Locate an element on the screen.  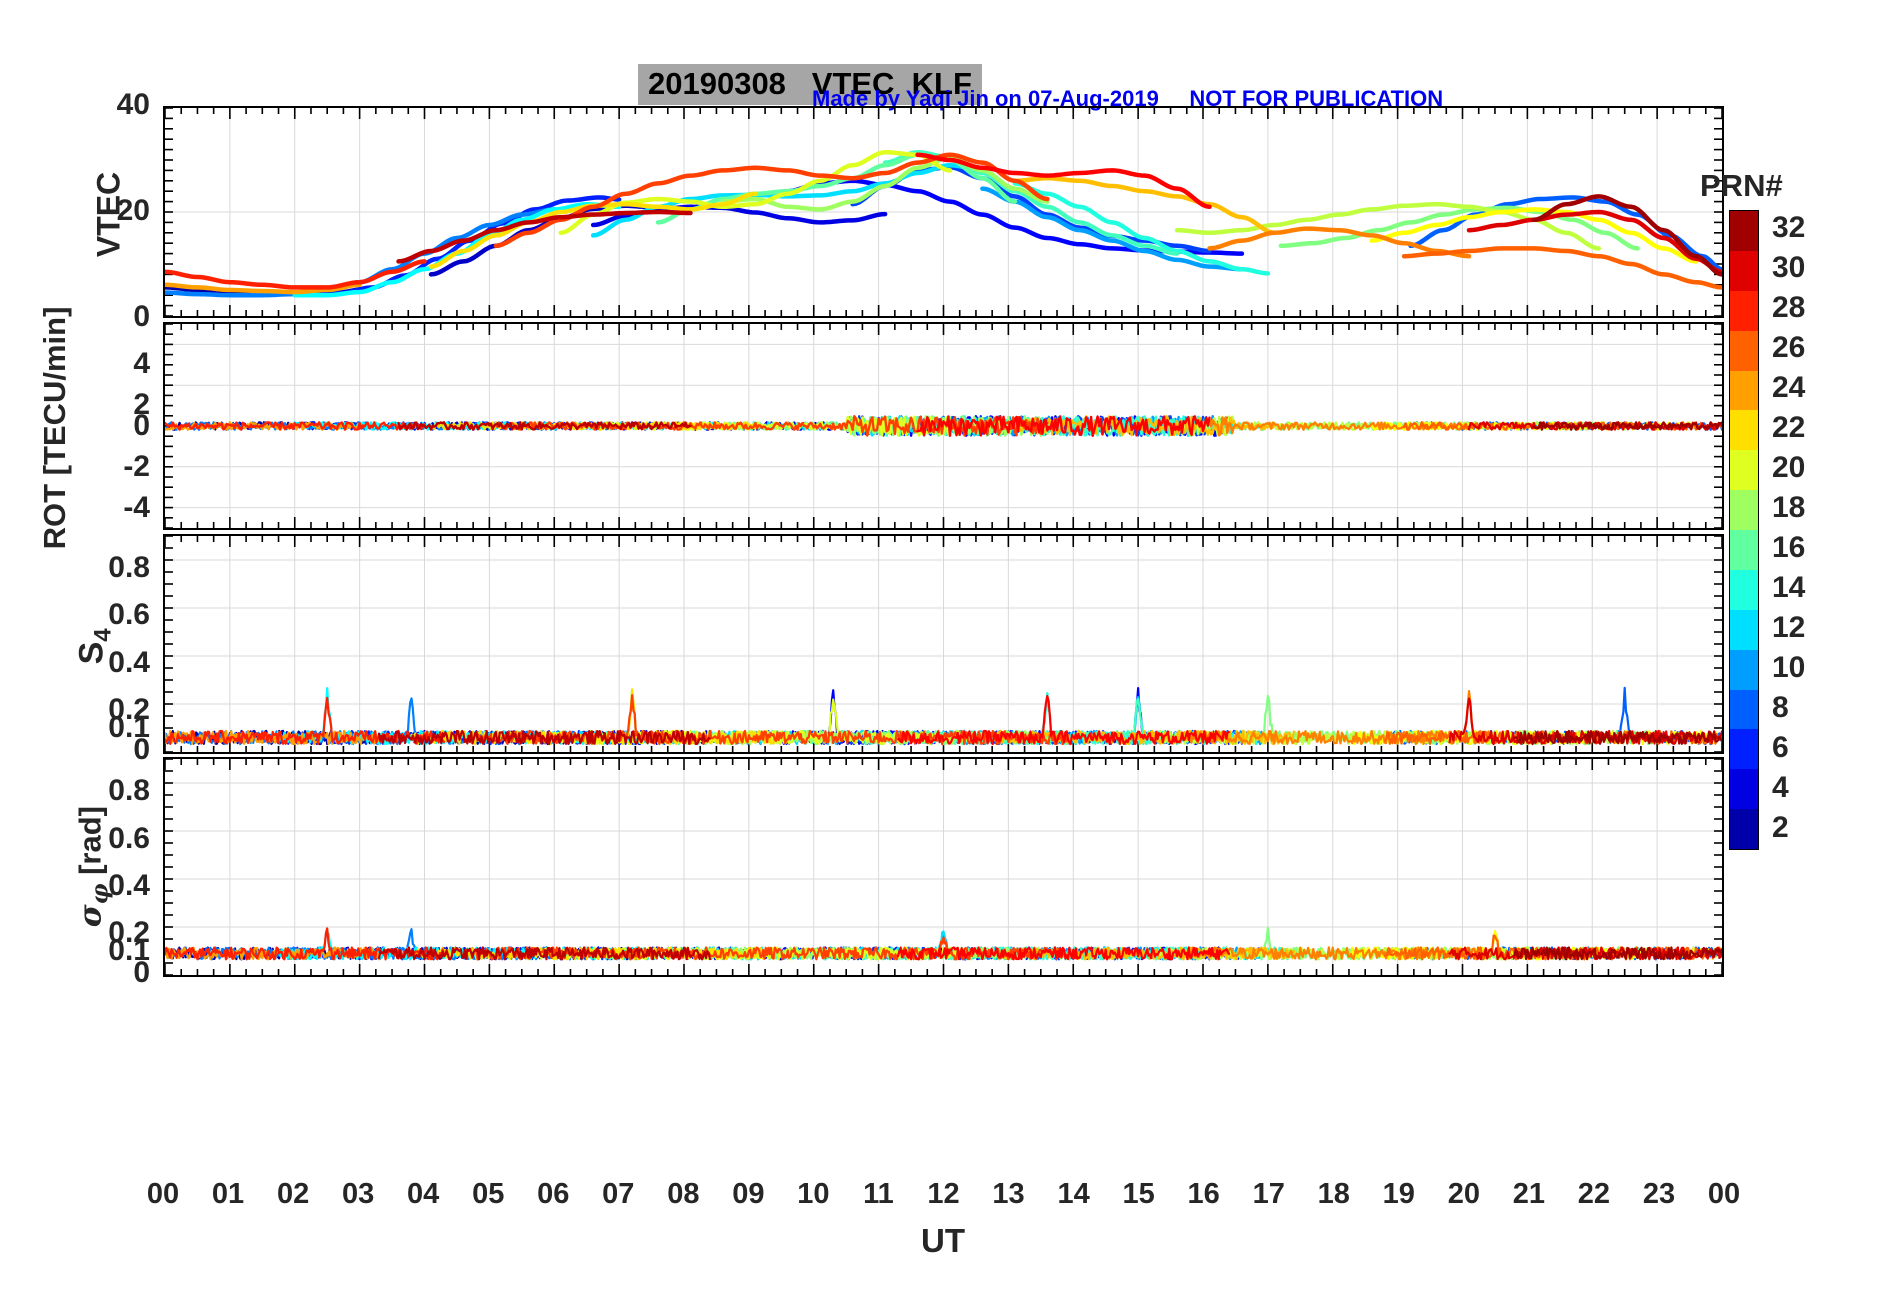
colorbar-tick-24: 24 is located at coordinates (1789, 387).